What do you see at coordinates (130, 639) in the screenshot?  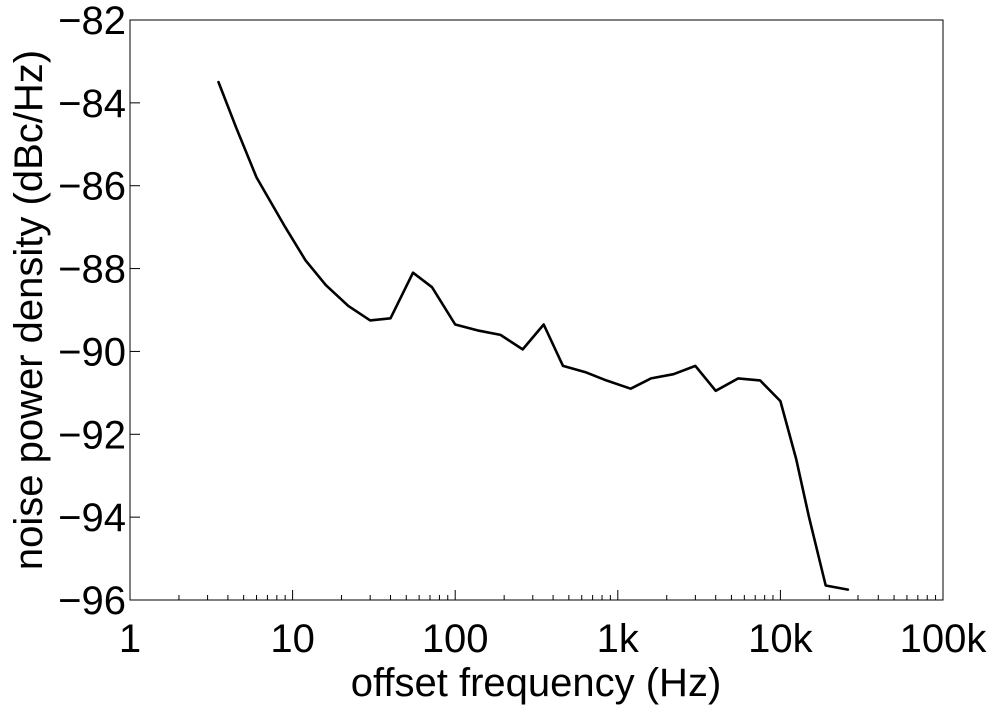 I see `x-tick-label: 1` at bounding box center [130, 639].